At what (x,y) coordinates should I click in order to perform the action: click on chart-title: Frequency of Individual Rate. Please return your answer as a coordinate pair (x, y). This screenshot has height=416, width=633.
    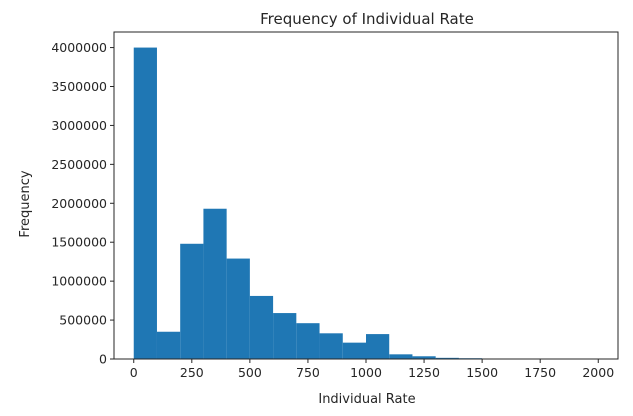
    Looking at the image, I should click on (367, 19).